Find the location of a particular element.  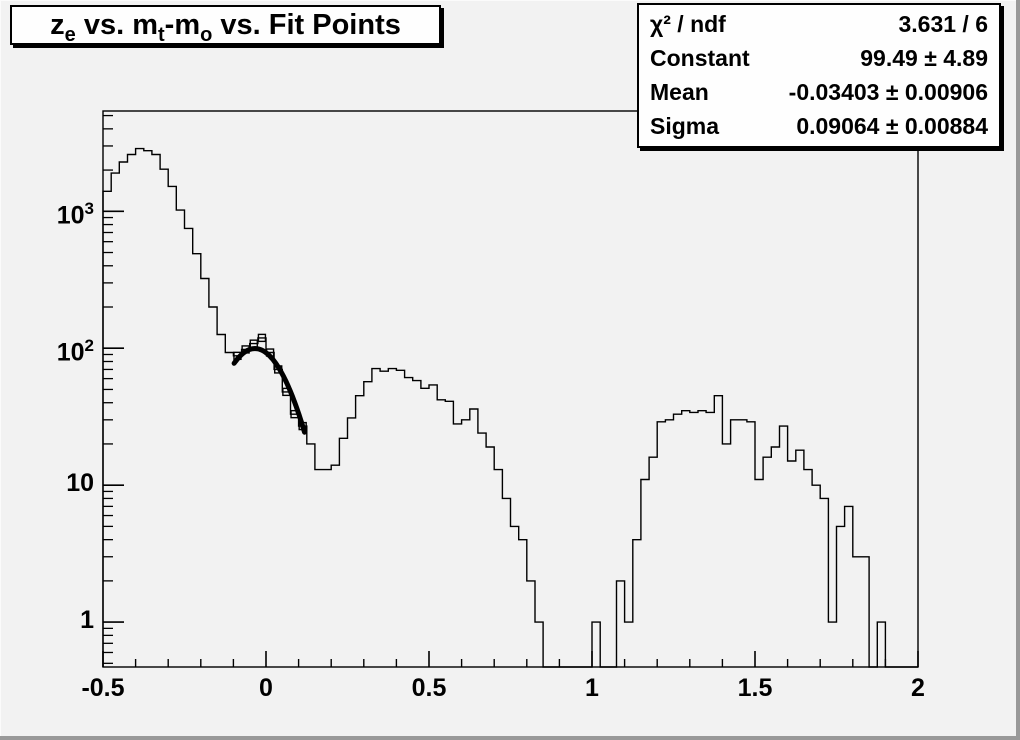

stat-label-sigma: Sigma is located at coordinates (685, 125).